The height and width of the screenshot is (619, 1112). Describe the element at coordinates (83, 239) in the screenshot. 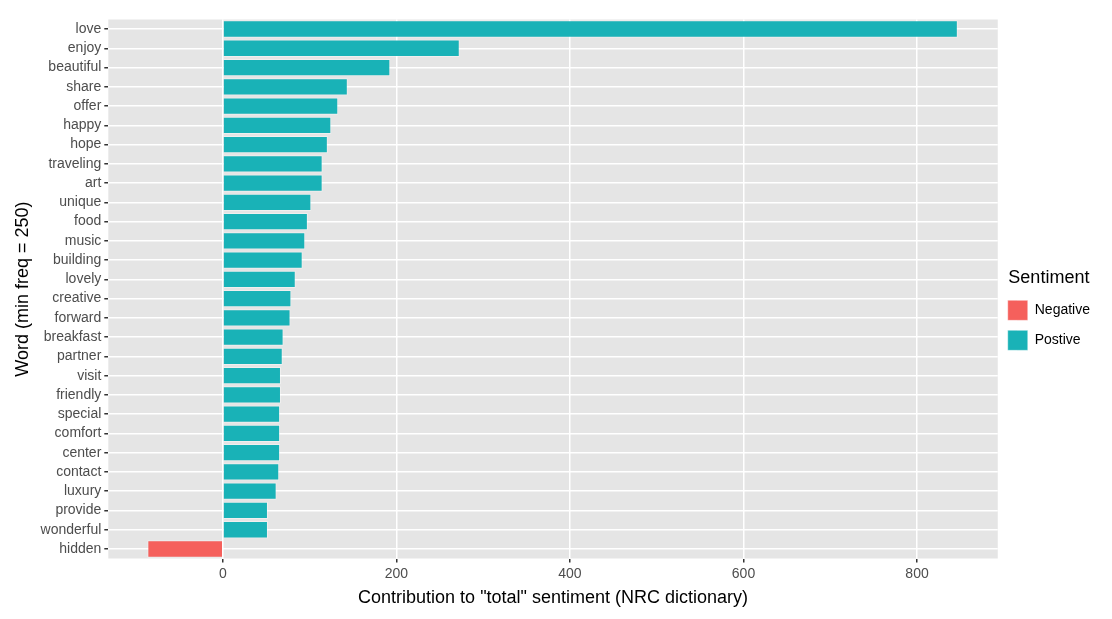

I see `y-tick-label: music` at that location.